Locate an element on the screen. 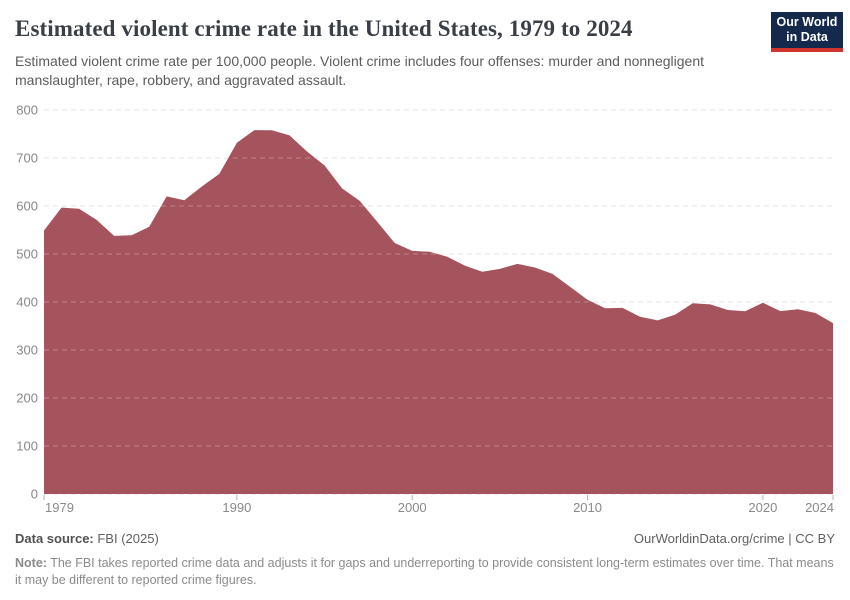 The height and width of the screenshot is (600, 850). y-axis-tick-label: 100 is located at coordinates (27, 446).